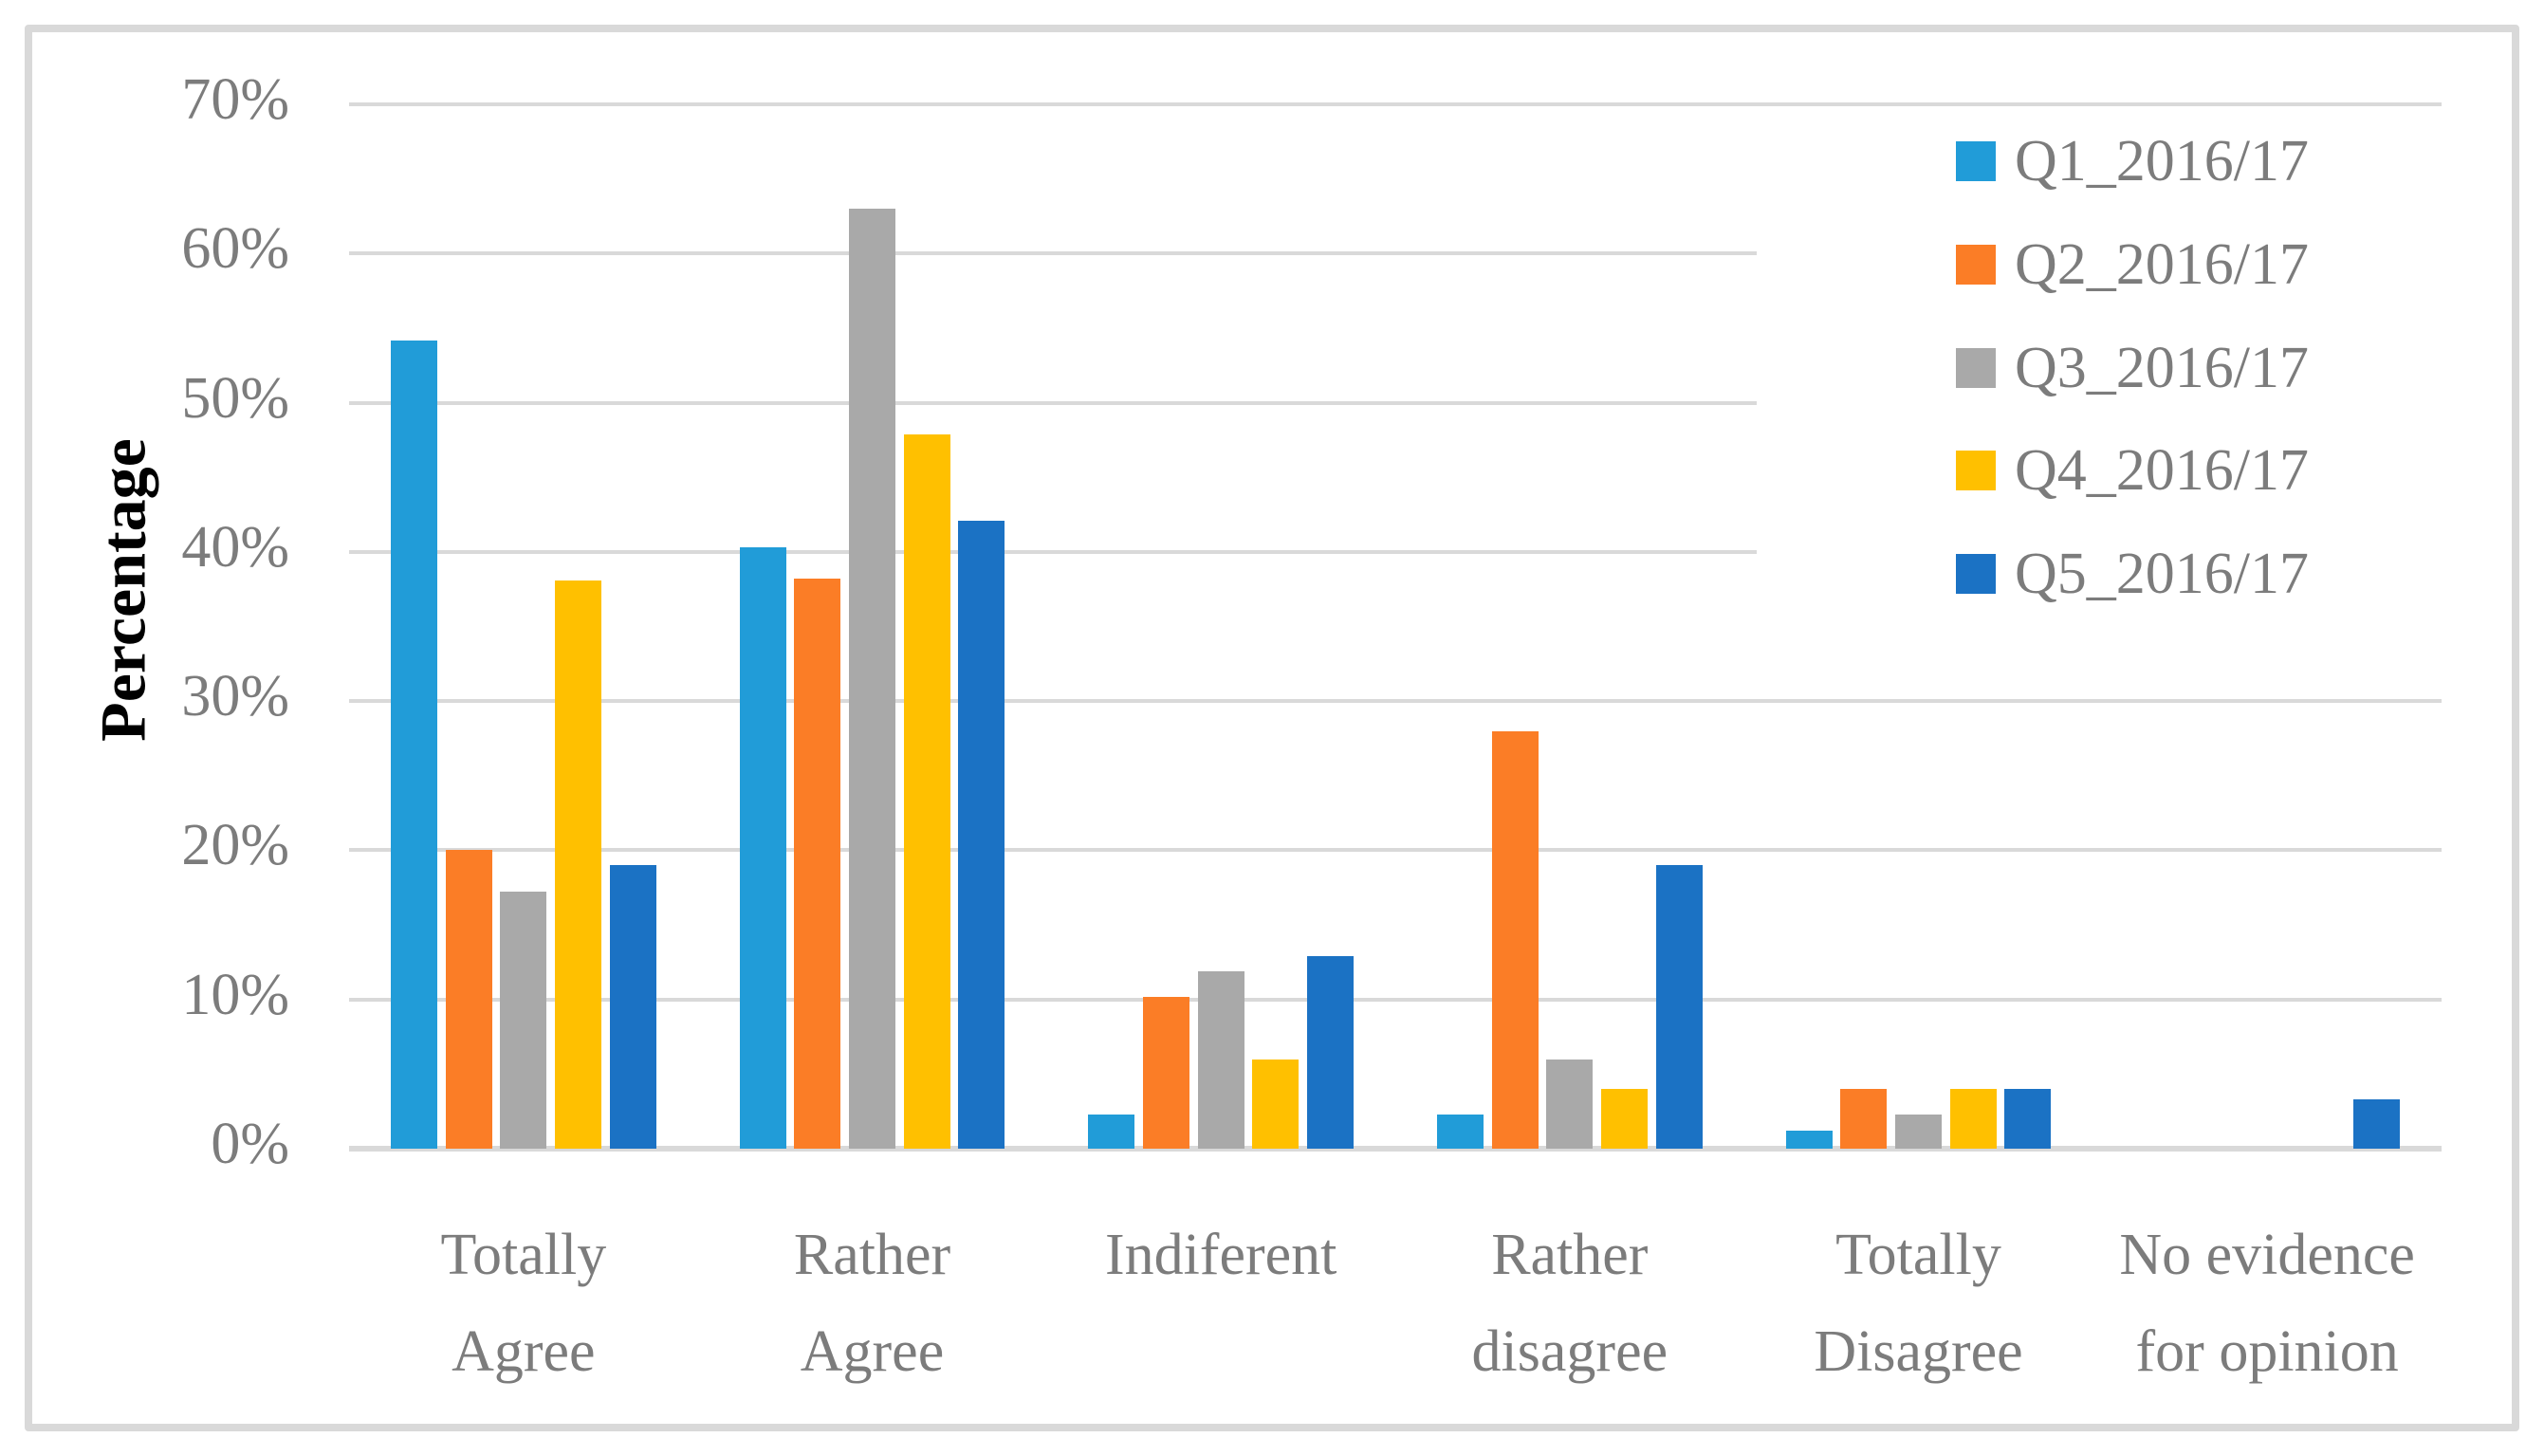  I want to click on bar-q5-cat1, so click(633, 1007).